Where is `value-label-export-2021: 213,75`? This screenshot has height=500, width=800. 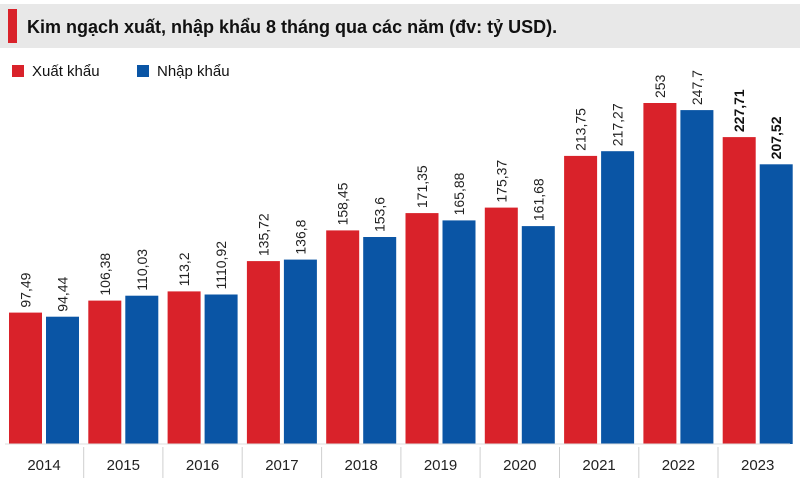
value-label-export-2021: 213,75 is located at coordinates (581, 129).